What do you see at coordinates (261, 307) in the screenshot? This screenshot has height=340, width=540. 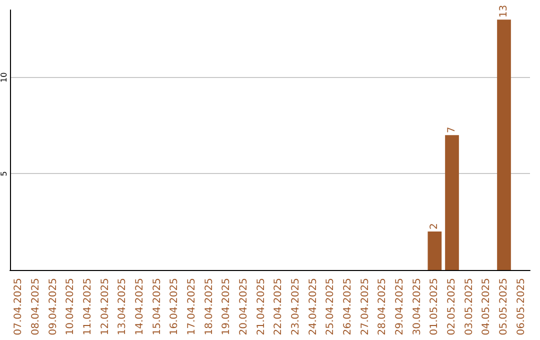 I see `x-tick-label: 21.04.2025` at bounding box center [261, 307].